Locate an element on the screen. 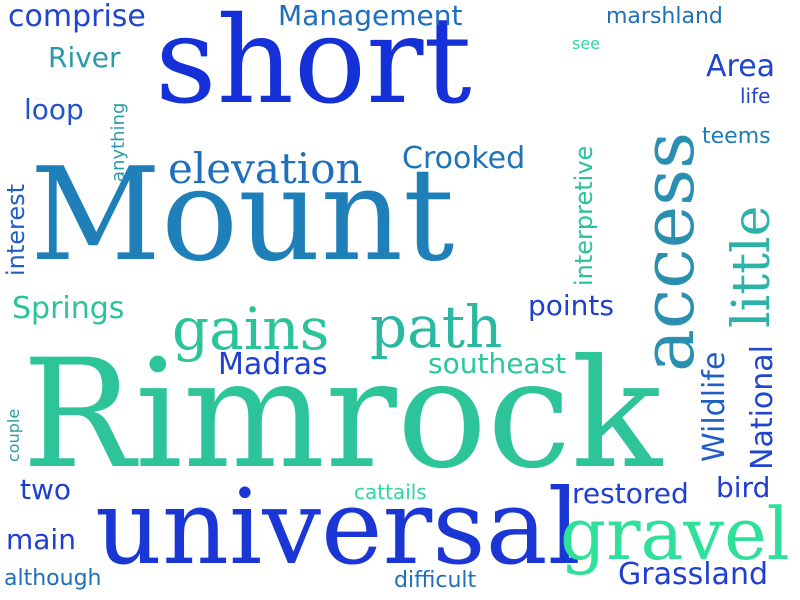  word-life: life is located at coordinates (755, 96).